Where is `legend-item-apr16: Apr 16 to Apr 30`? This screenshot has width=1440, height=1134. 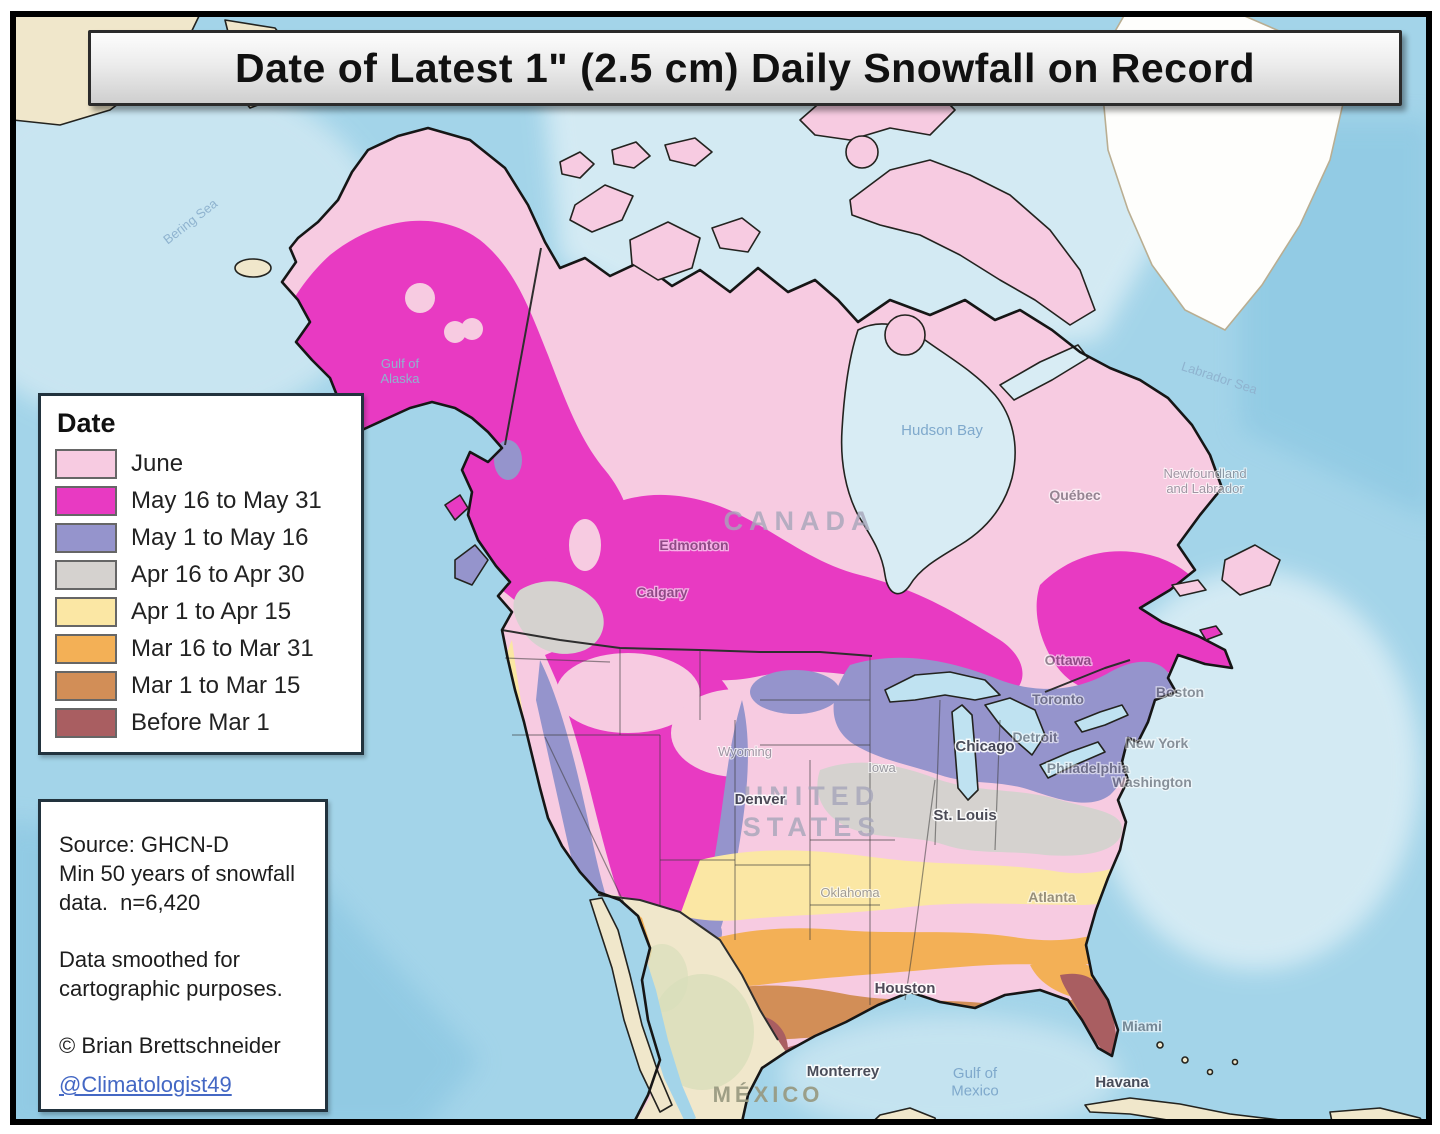
legend-item-apr16: Apr 16 to Apr 30 is located at coordinates (201, 574).